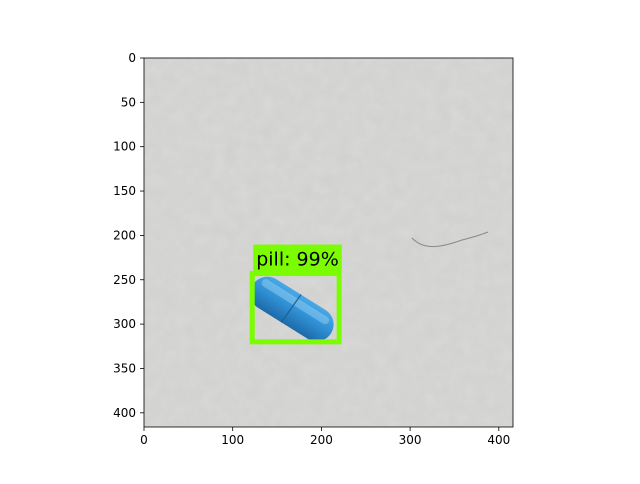 This screenshot has width=640, height=484. Describe the element at coordinates (321, 440) in the screenshot. I see `x-tick-label: 200` at that location.